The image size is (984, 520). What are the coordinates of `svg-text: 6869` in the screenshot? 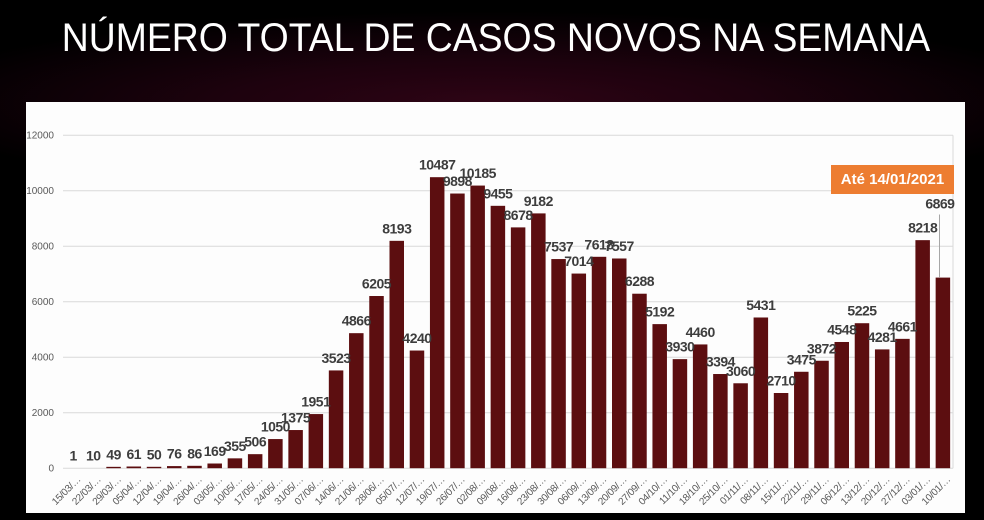 It's located at (940, 204).